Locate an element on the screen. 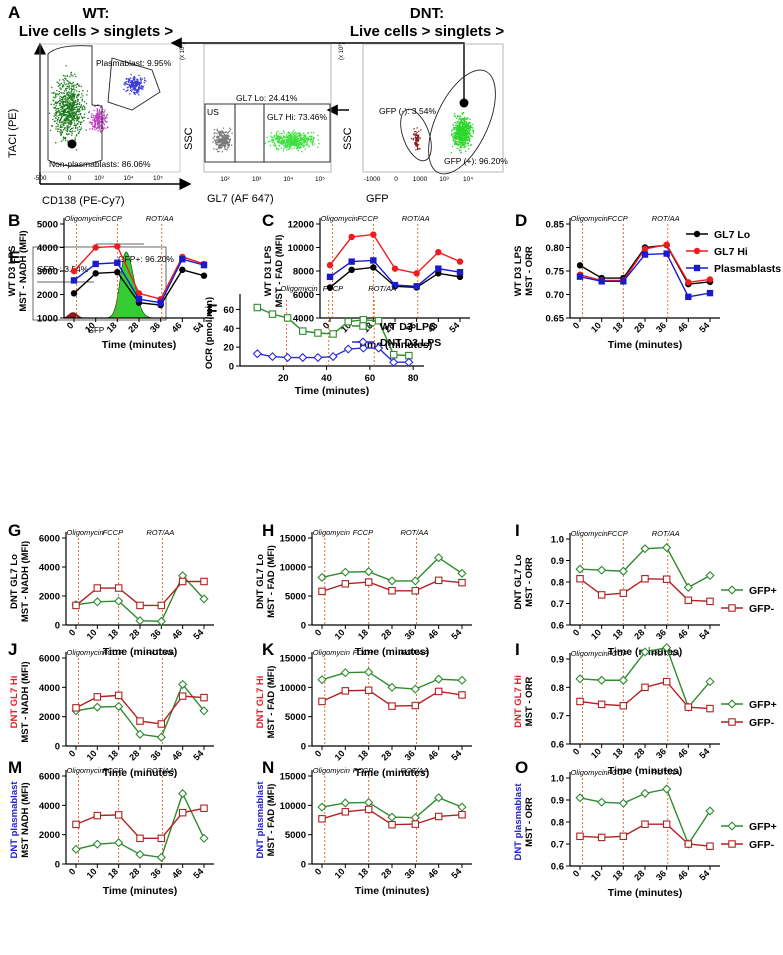 Image resolution: width=783 pixels, height=955 pixels. flow1-gate-plasmablast-label: Plasmablast: 9.95% is located at coordinates (134, 63).